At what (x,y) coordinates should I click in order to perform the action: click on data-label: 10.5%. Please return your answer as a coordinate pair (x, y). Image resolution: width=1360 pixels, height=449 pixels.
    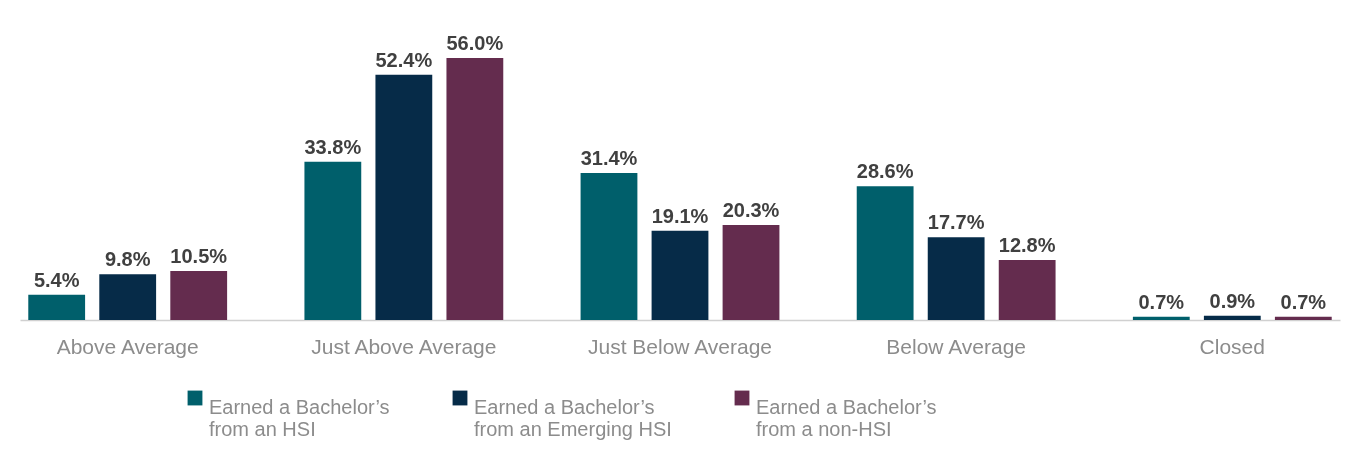
    Looking at the image, I should click on (199, 255).